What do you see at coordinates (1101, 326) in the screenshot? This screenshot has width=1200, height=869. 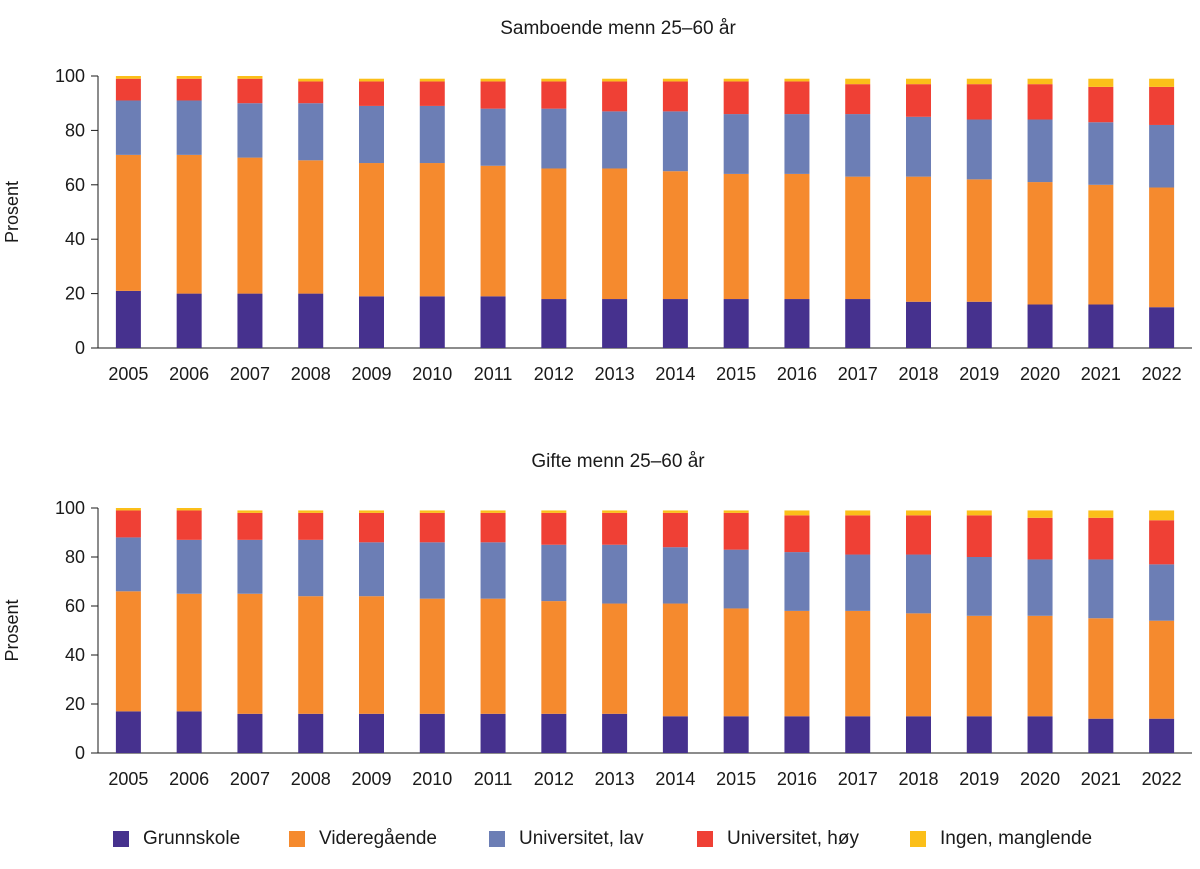 I see `bar-segment-grunnskole-2021` at bounding box center [1101, 326].